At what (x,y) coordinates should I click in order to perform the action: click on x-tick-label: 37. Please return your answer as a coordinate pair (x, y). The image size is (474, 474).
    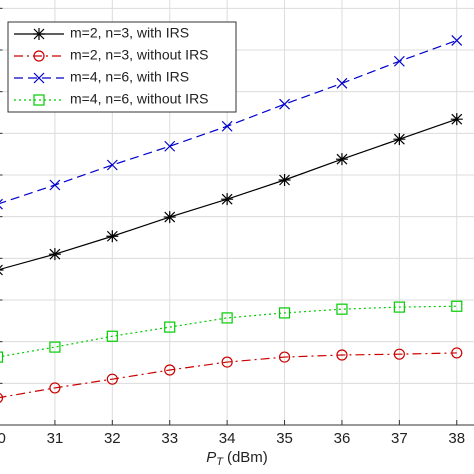
    Looking at the image, I should click on (399, 438).